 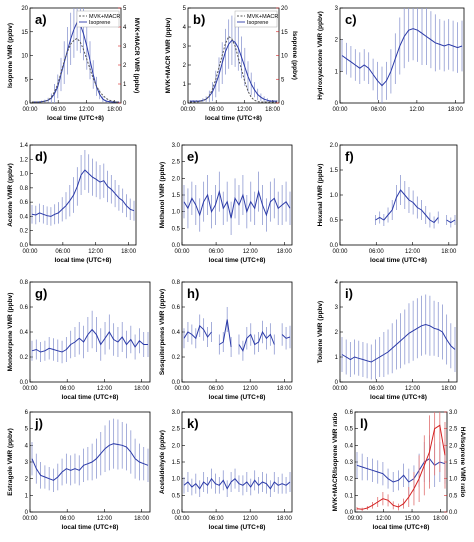 What do you see at coordinates (125, 85) in the screenshot?
I see `y2-tick-label: 1` at bounding box center [125, 85].